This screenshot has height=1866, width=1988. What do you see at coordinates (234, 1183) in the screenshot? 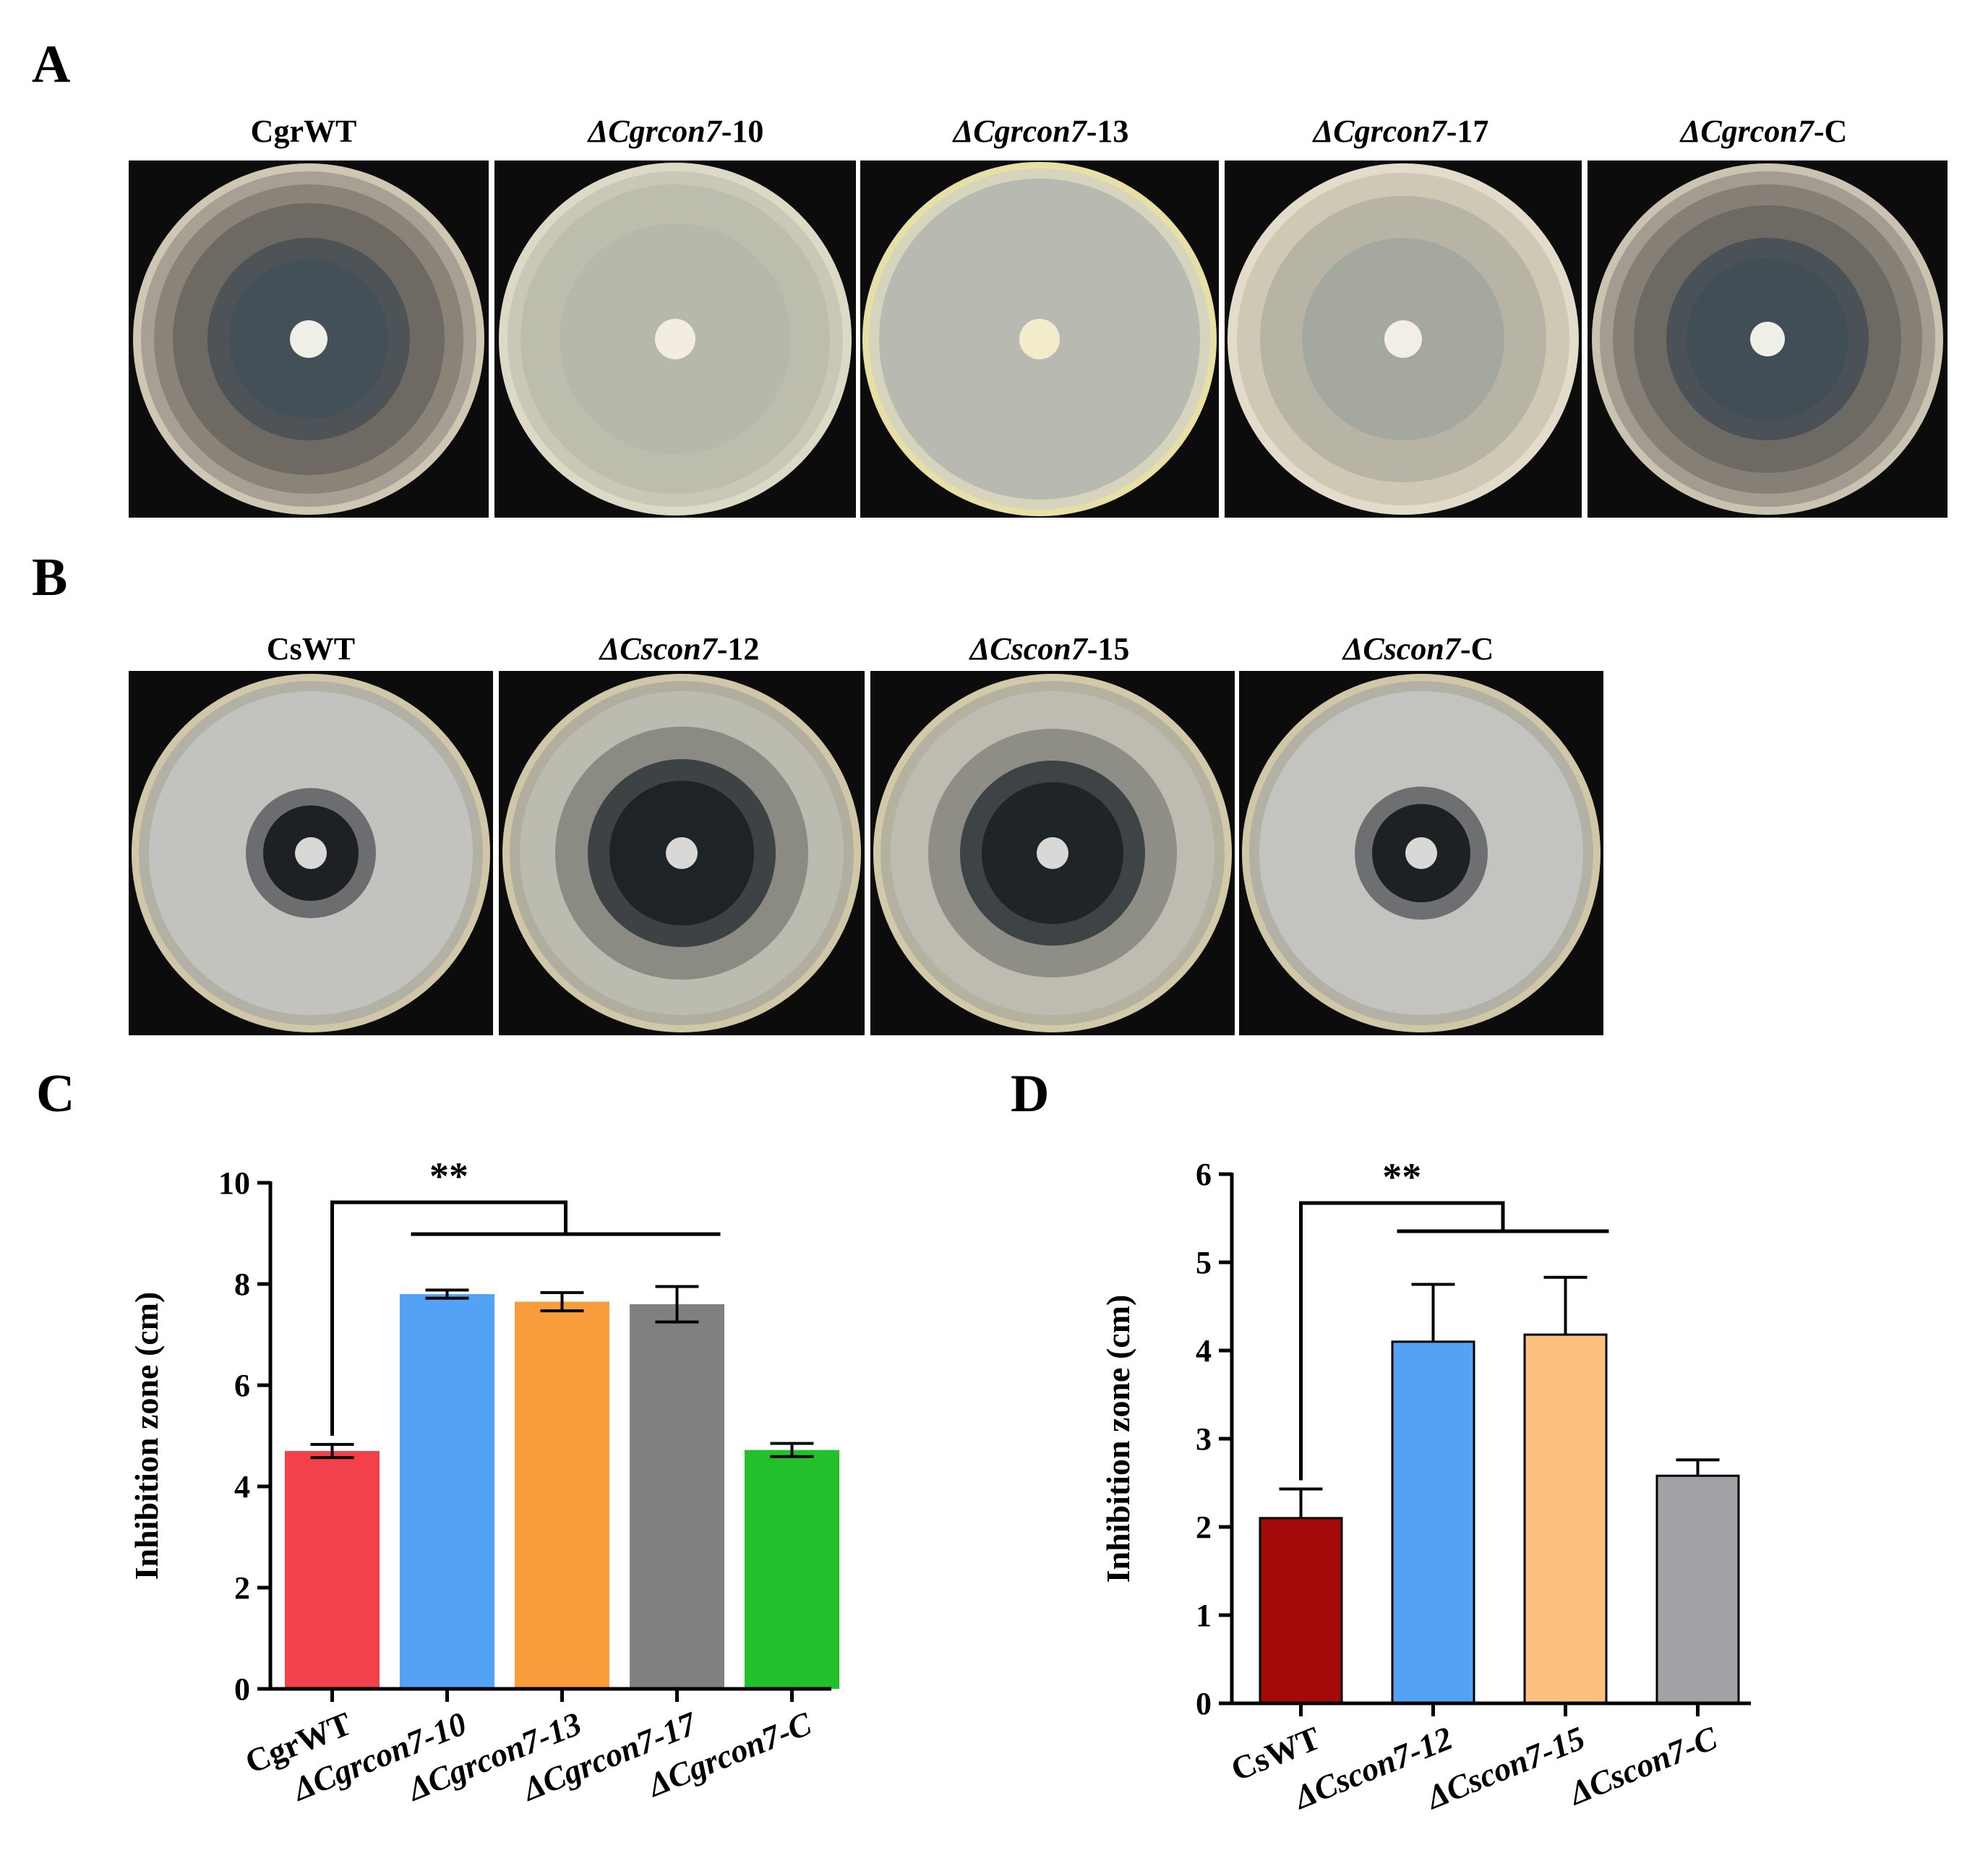
I see `y-tick-label: 10` at bounding box center [234, 1183].